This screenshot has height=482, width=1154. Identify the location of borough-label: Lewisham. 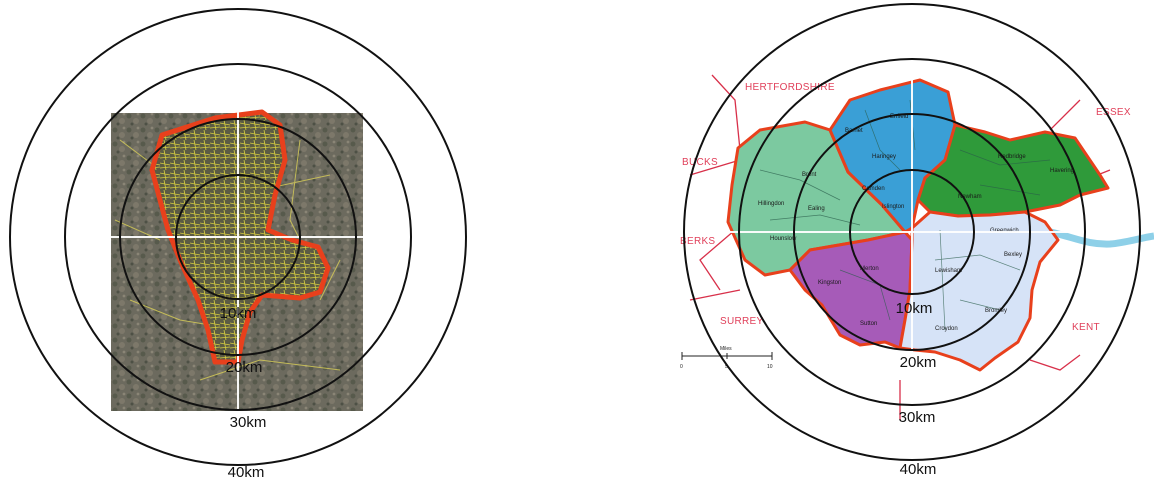
(948, 271).